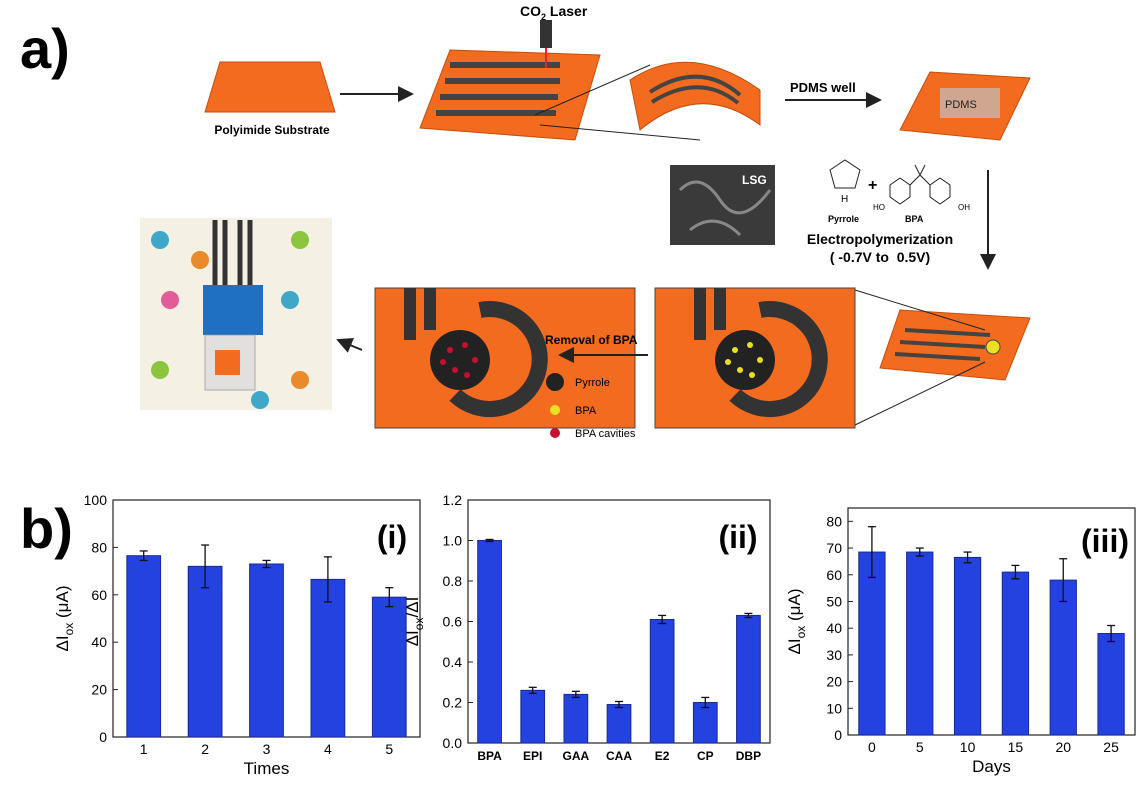  Describe the element at coordinates (267, 749) in the screenshot. I see `x-tick-label: 3` at that location.